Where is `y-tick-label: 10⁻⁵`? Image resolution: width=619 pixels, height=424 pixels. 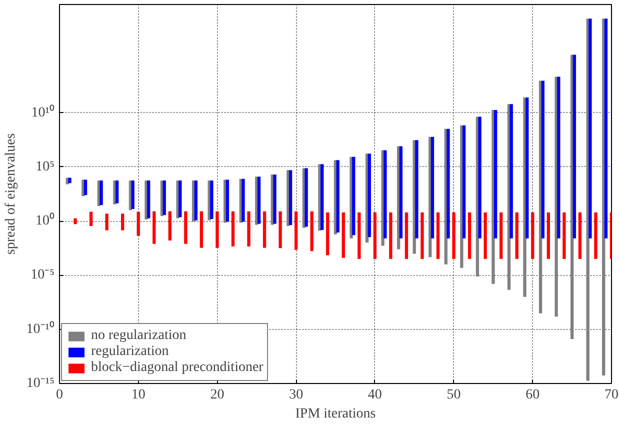 y-tick-label: 10⁻⁵ is located at coordinates (42, 275).